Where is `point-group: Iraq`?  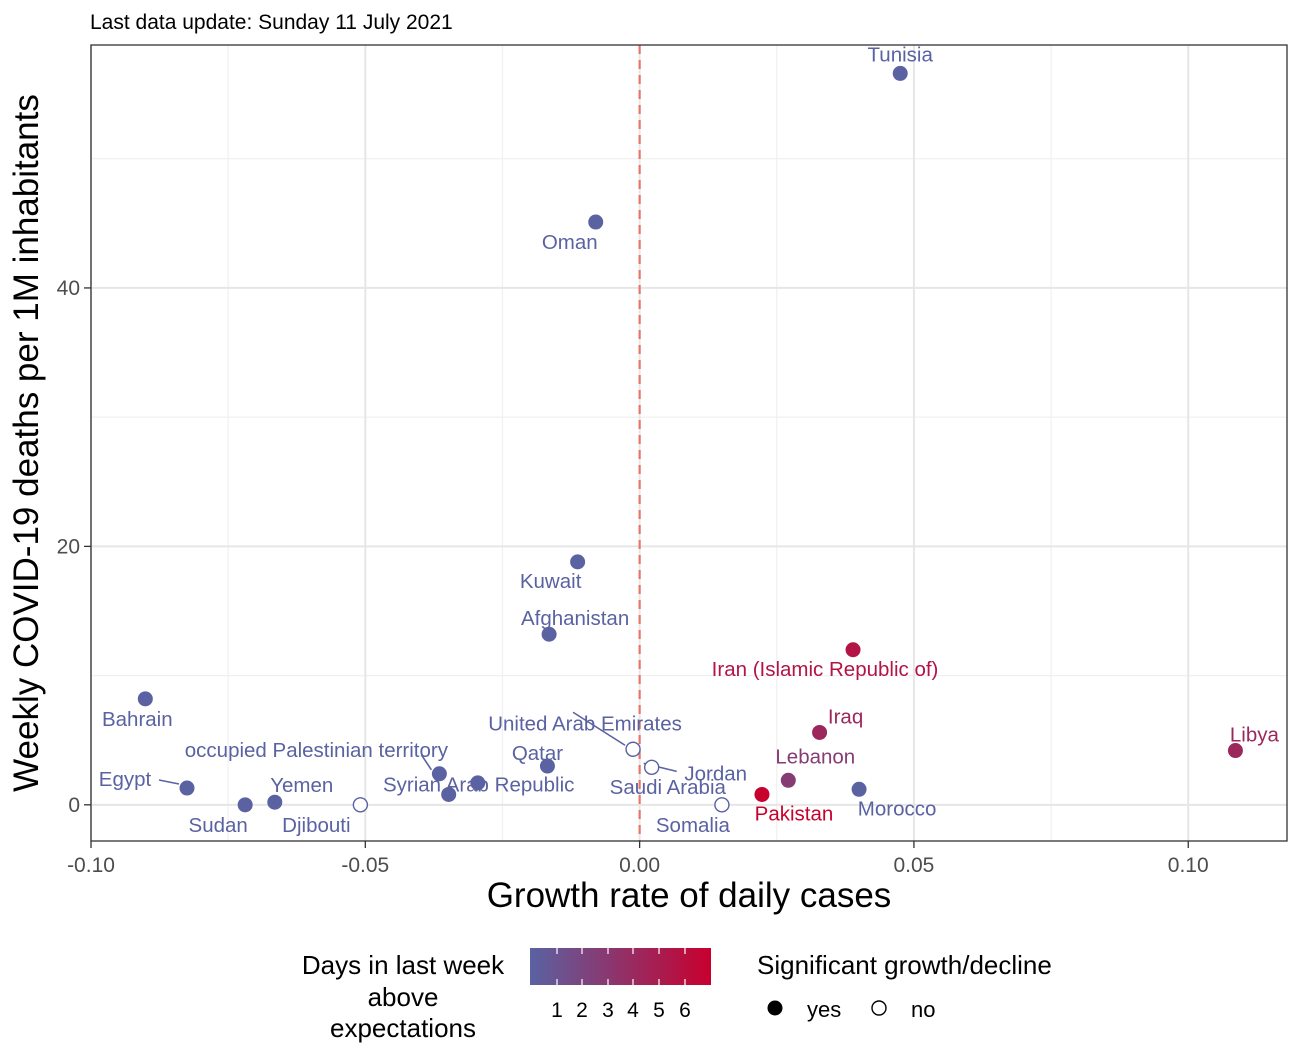
point-group: Iraq is located at coordinates (837, 722).